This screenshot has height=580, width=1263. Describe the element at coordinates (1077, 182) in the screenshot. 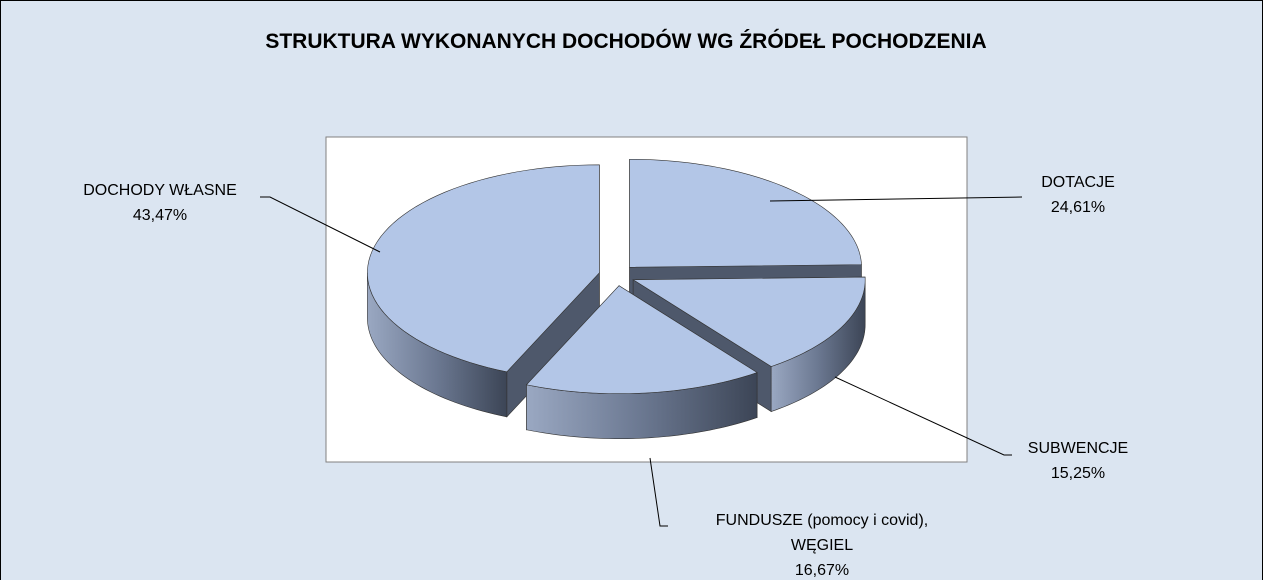

I see `data-label-category: DOTACJE` at that location.